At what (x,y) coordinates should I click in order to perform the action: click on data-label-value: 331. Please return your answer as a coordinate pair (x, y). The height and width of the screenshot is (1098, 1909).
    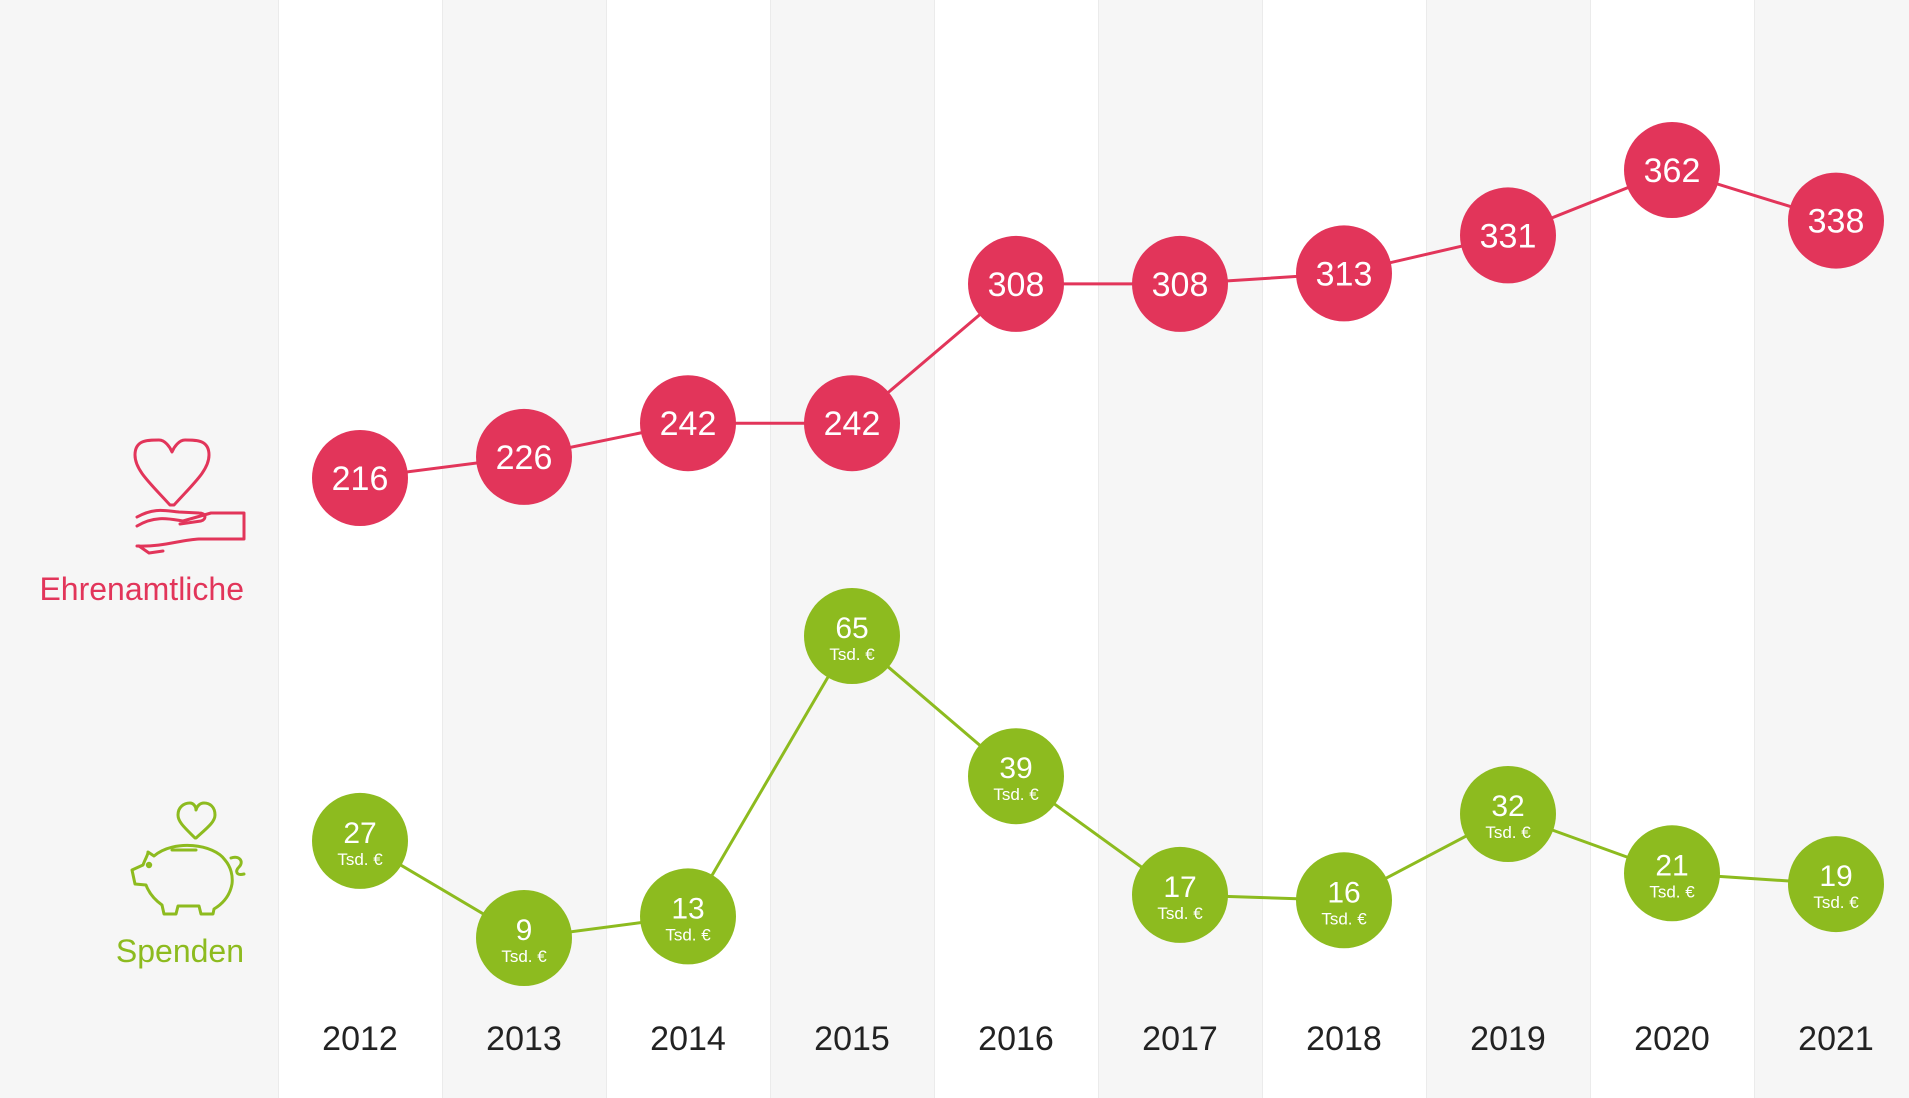
    Looking at the image, I should click on (1508, 236).